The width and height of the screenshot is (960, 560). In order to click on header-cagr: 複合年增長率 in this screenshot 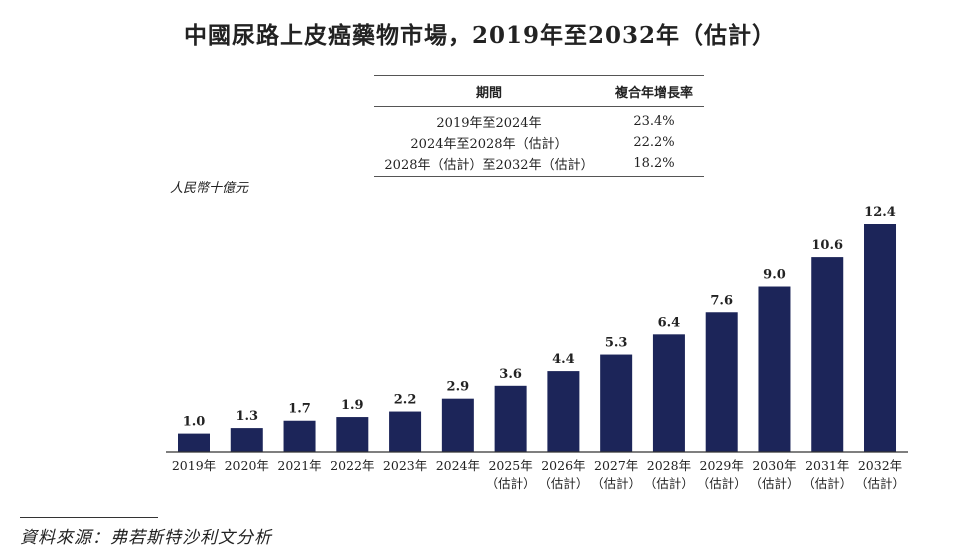, I will do `click(653, 93)`.